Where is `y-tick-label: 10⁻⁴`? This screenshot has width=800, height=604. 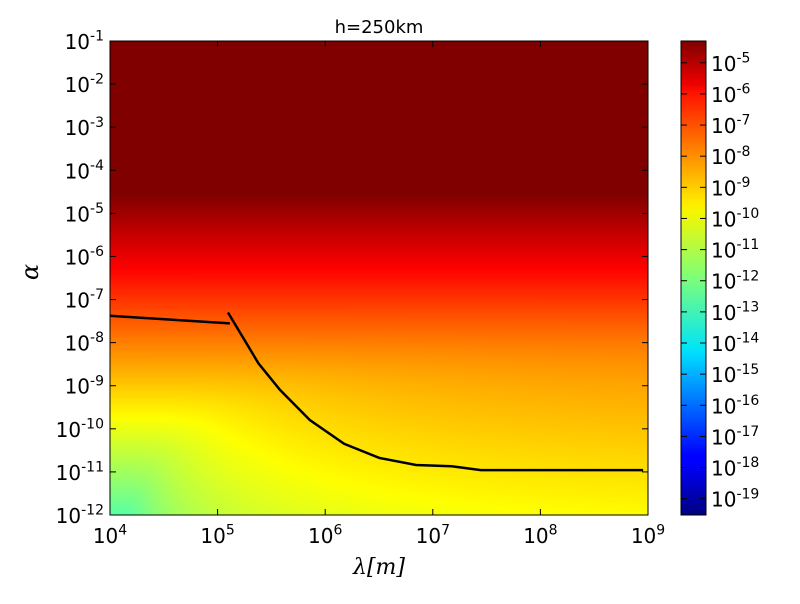 y-tick-label: 10⁻⁴ is located at coordinates (85, 170).